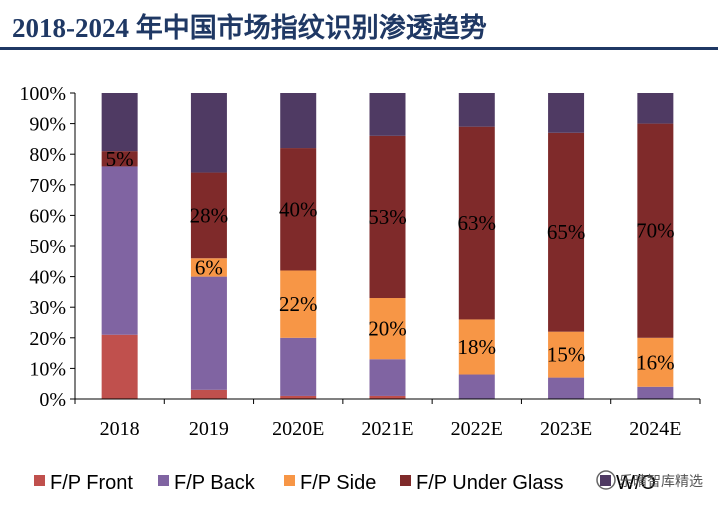 Image resolution: width=718 pixels, height=513 pixels. Describe the element at coordinates (42, 94) in the screenshot. I see `y-tick-label: 100%` at that location.